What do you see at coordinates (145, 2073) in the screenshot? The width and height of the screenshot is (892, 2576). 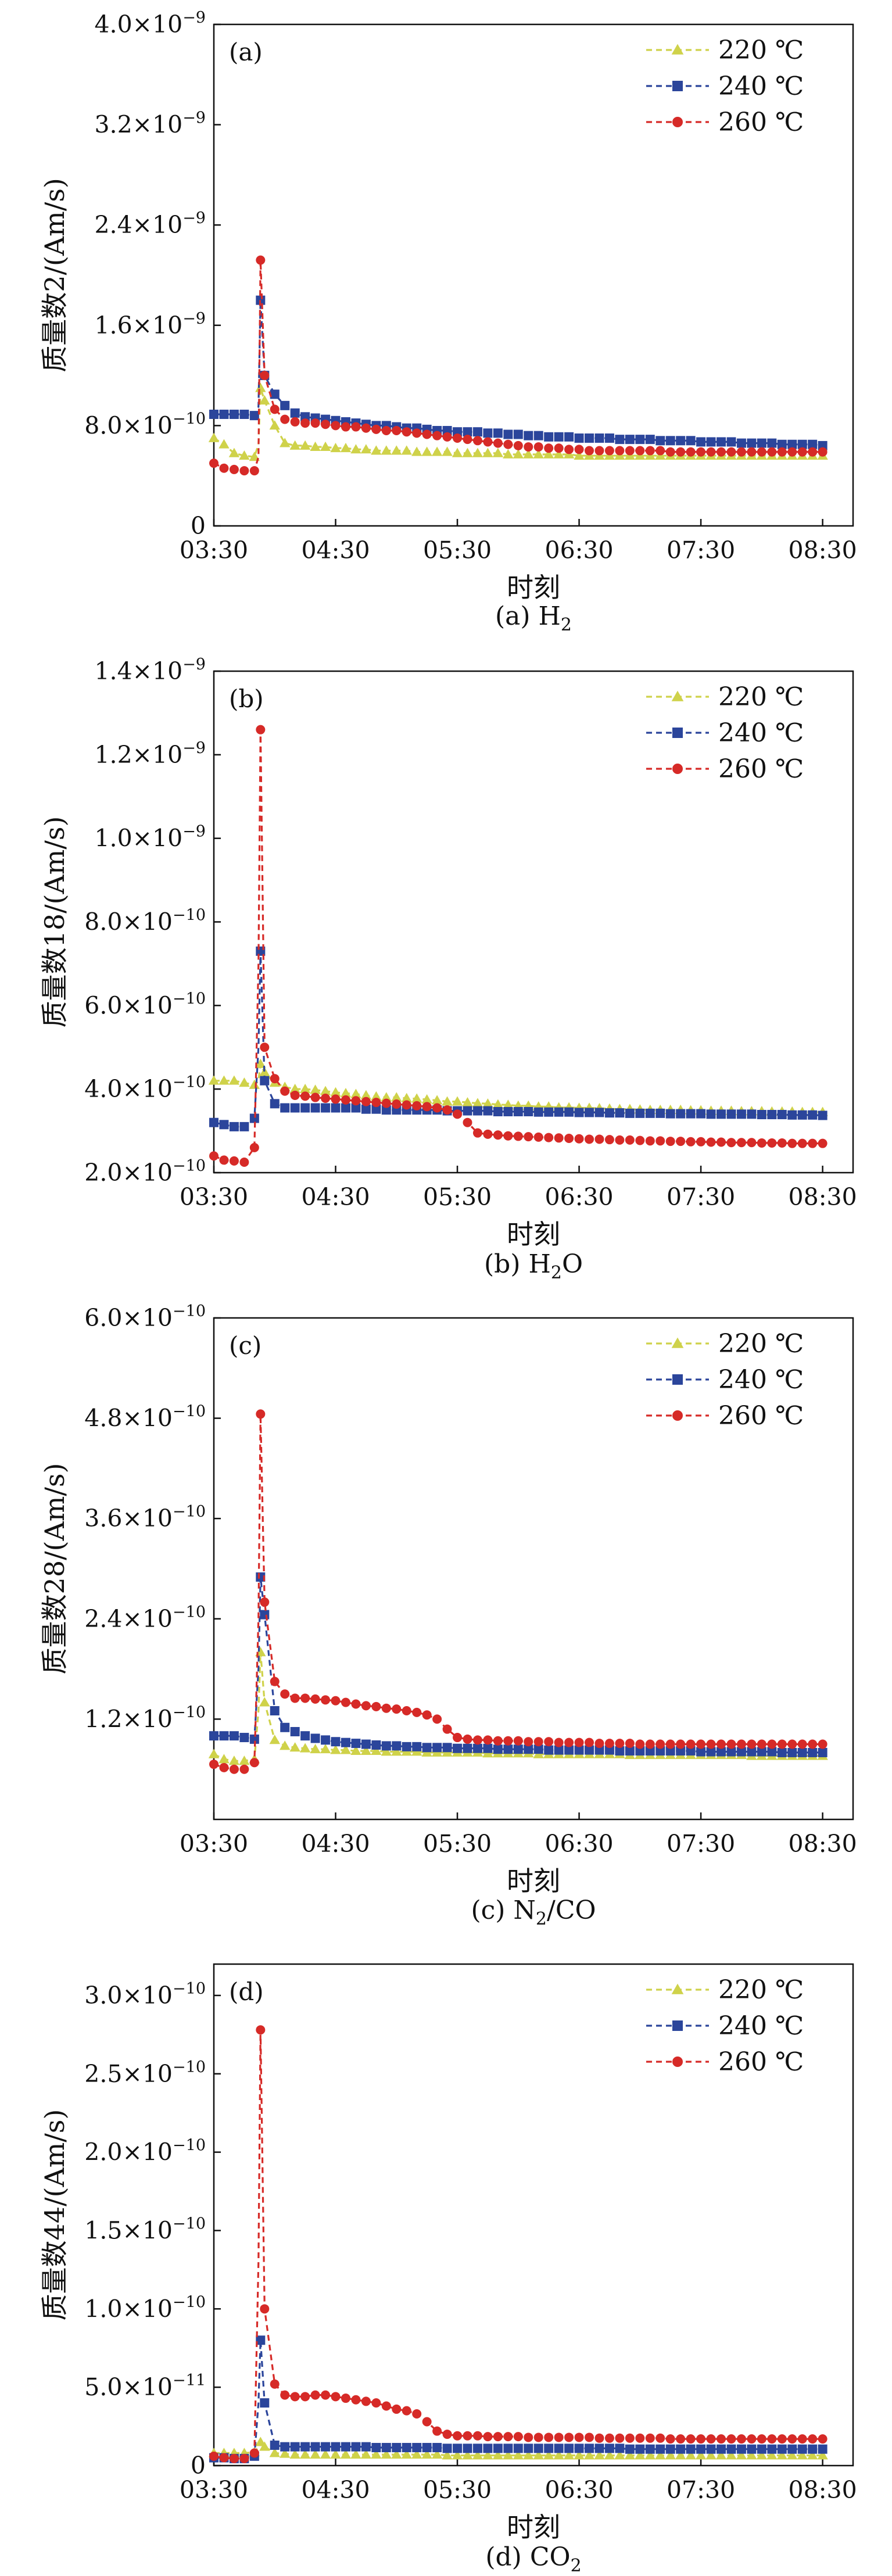 I see `y-tick-label: 2.5×10⁻¹⁰` at bounding box center [145, 2073].